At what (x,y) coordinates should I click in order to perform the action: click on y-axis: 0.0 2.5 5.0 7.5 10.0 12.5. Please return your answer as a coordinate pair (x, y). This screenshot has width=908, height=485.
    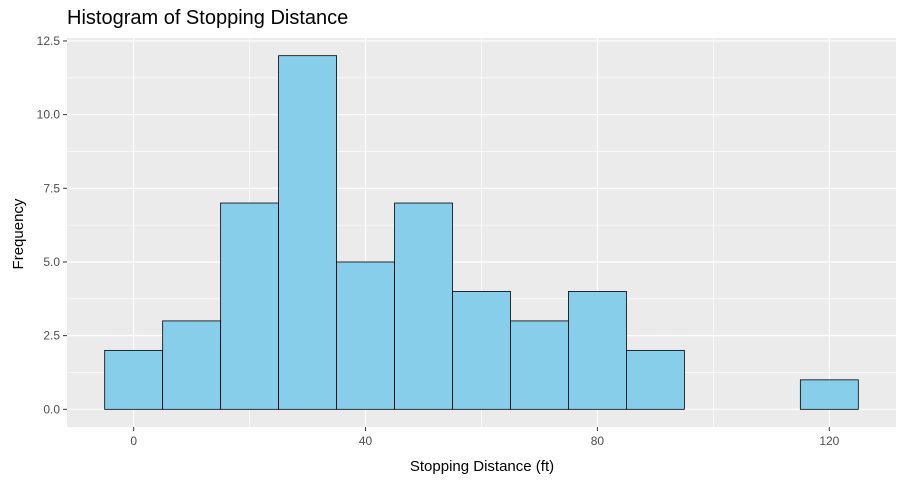
    Looking at the image, I should click on (52, 225).